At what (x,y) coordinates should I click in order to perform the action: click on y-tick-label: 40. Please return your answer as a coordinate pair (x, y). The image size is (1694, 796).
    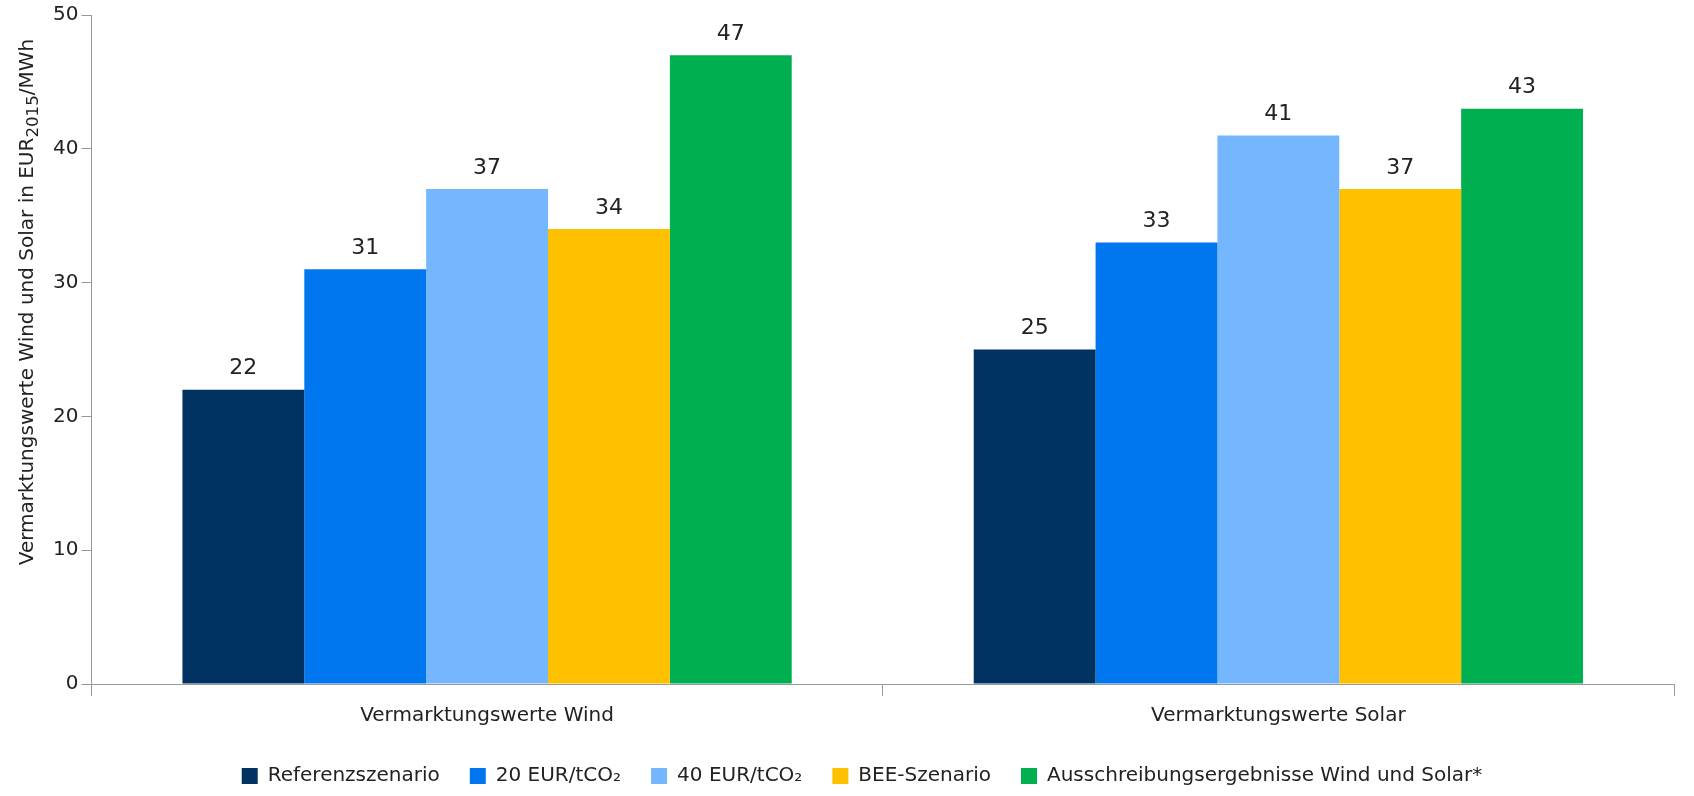
    Looking at the image, I should click on (66, 147).